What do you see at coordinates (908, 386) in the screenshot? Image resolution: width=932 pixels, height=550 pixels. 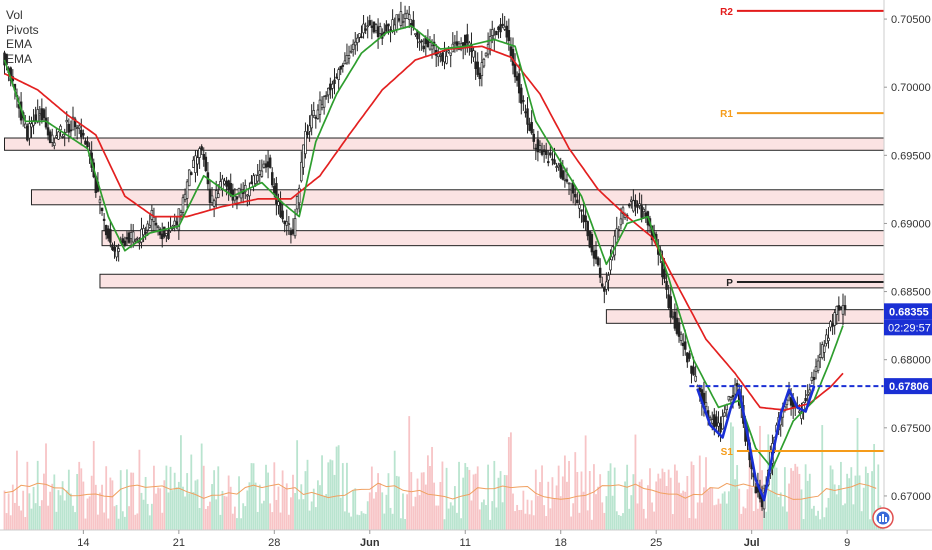 I see `neckline-price-badge` at bounding box center [908, 386].